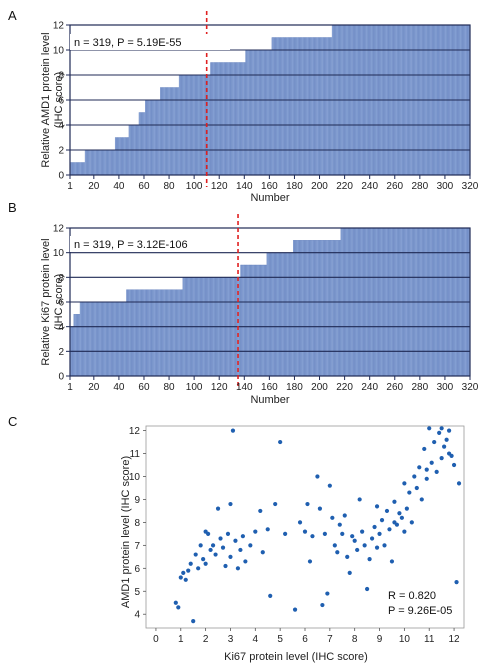 This screenshot has width=485, height=667. I want to click on panel-c-y-tick-label: 11, so click(135, 454).